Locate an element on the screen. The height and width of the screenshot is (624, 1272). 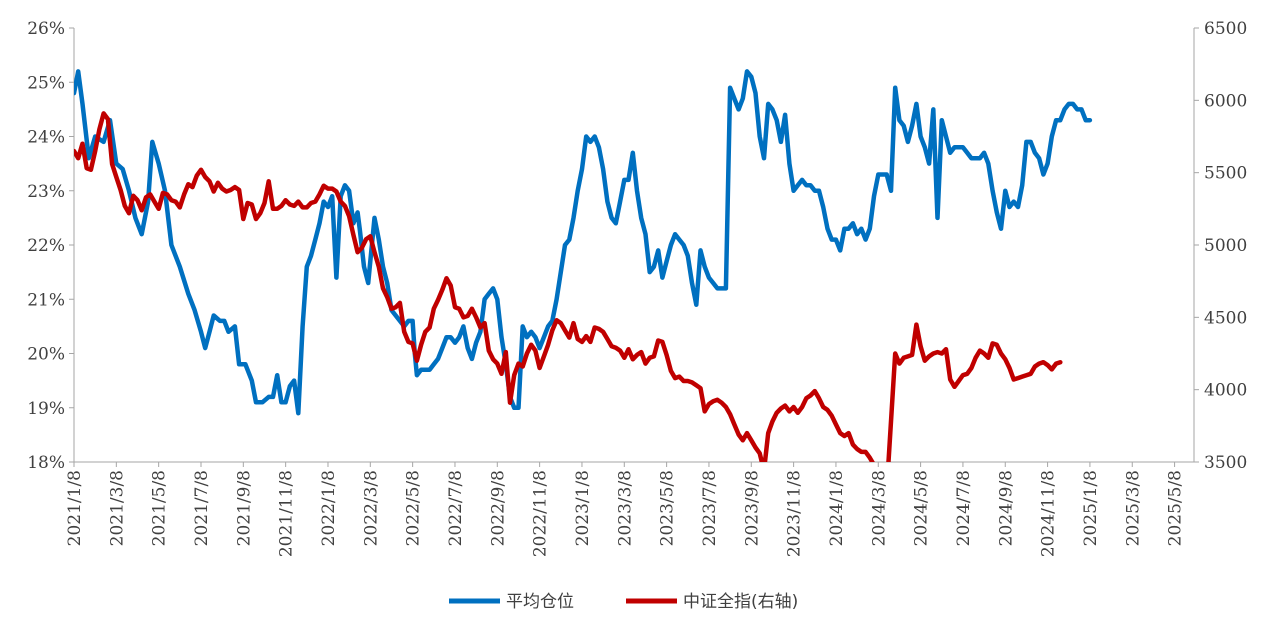
x-tick-label: 2021/3/8 is located at coordinates (117, 508).